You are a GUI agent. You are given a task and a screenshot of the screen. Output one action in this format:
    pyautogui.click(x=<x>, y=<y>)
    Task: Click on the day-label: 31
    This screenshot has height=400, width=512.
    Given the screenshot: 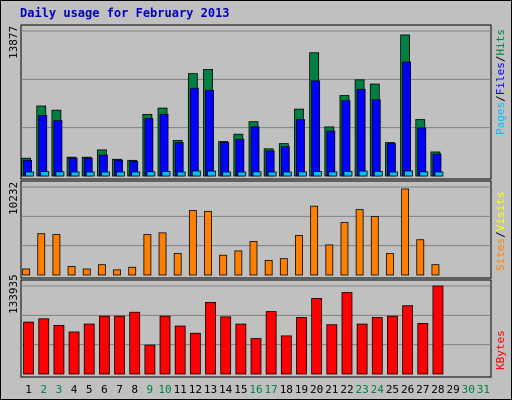 What is the action you would take?
    pyautogui.click(x=483, y=389)
    